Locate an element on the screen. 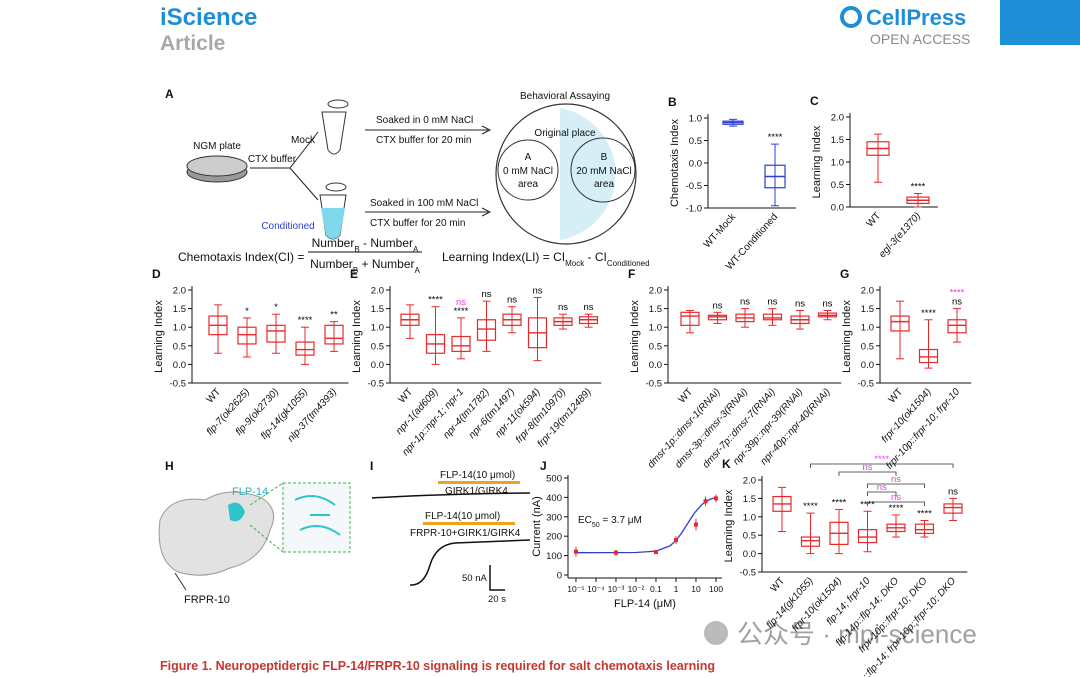  watermark-icon is located at coordinates (716, 633).